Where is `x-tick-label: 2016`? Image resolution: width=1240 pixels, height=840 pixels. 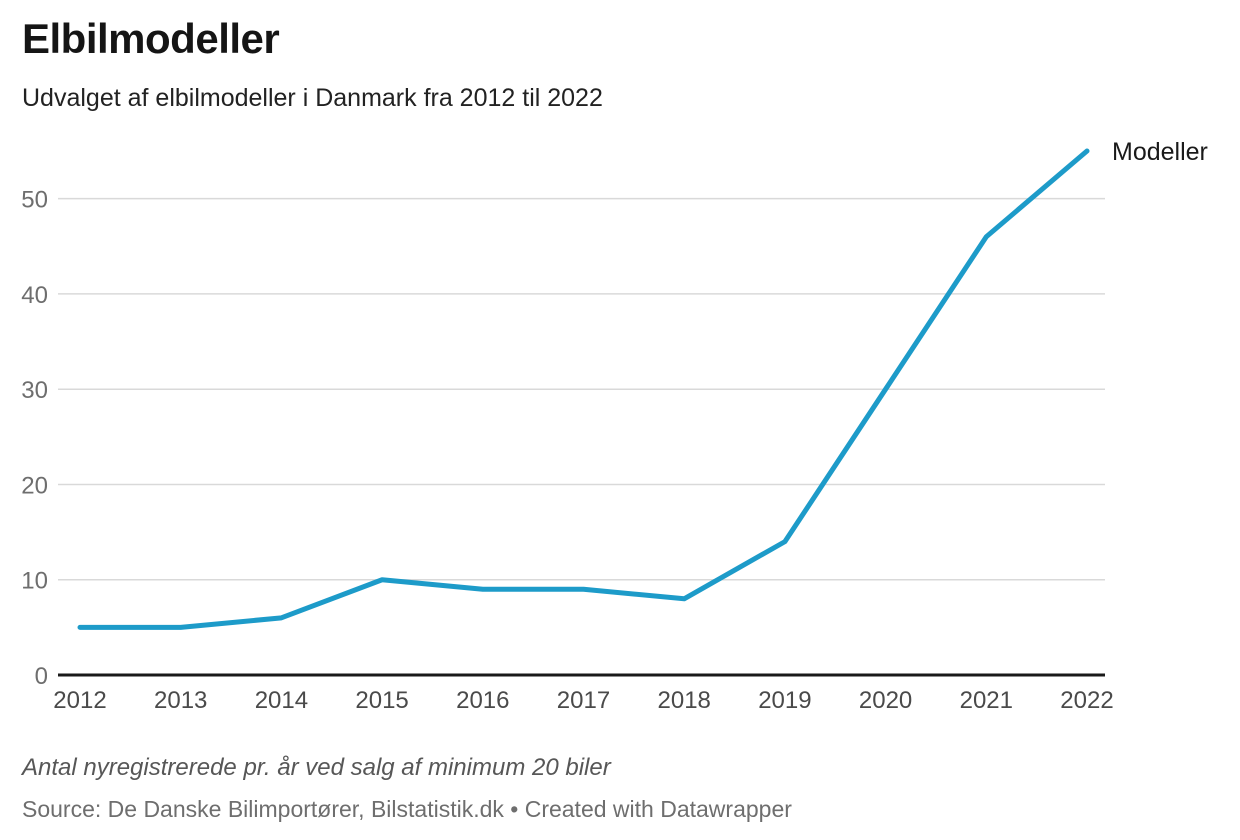
x-tick-label: 2016 is located at coordinates (482, 700).